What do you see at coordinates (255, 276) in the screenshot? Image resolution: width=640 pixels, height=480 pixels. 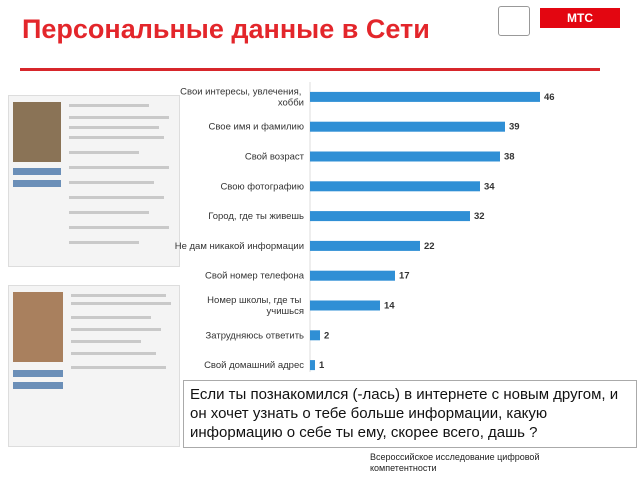 I see `category-label: Свой номер телефона` at bounding box center [255, 276].